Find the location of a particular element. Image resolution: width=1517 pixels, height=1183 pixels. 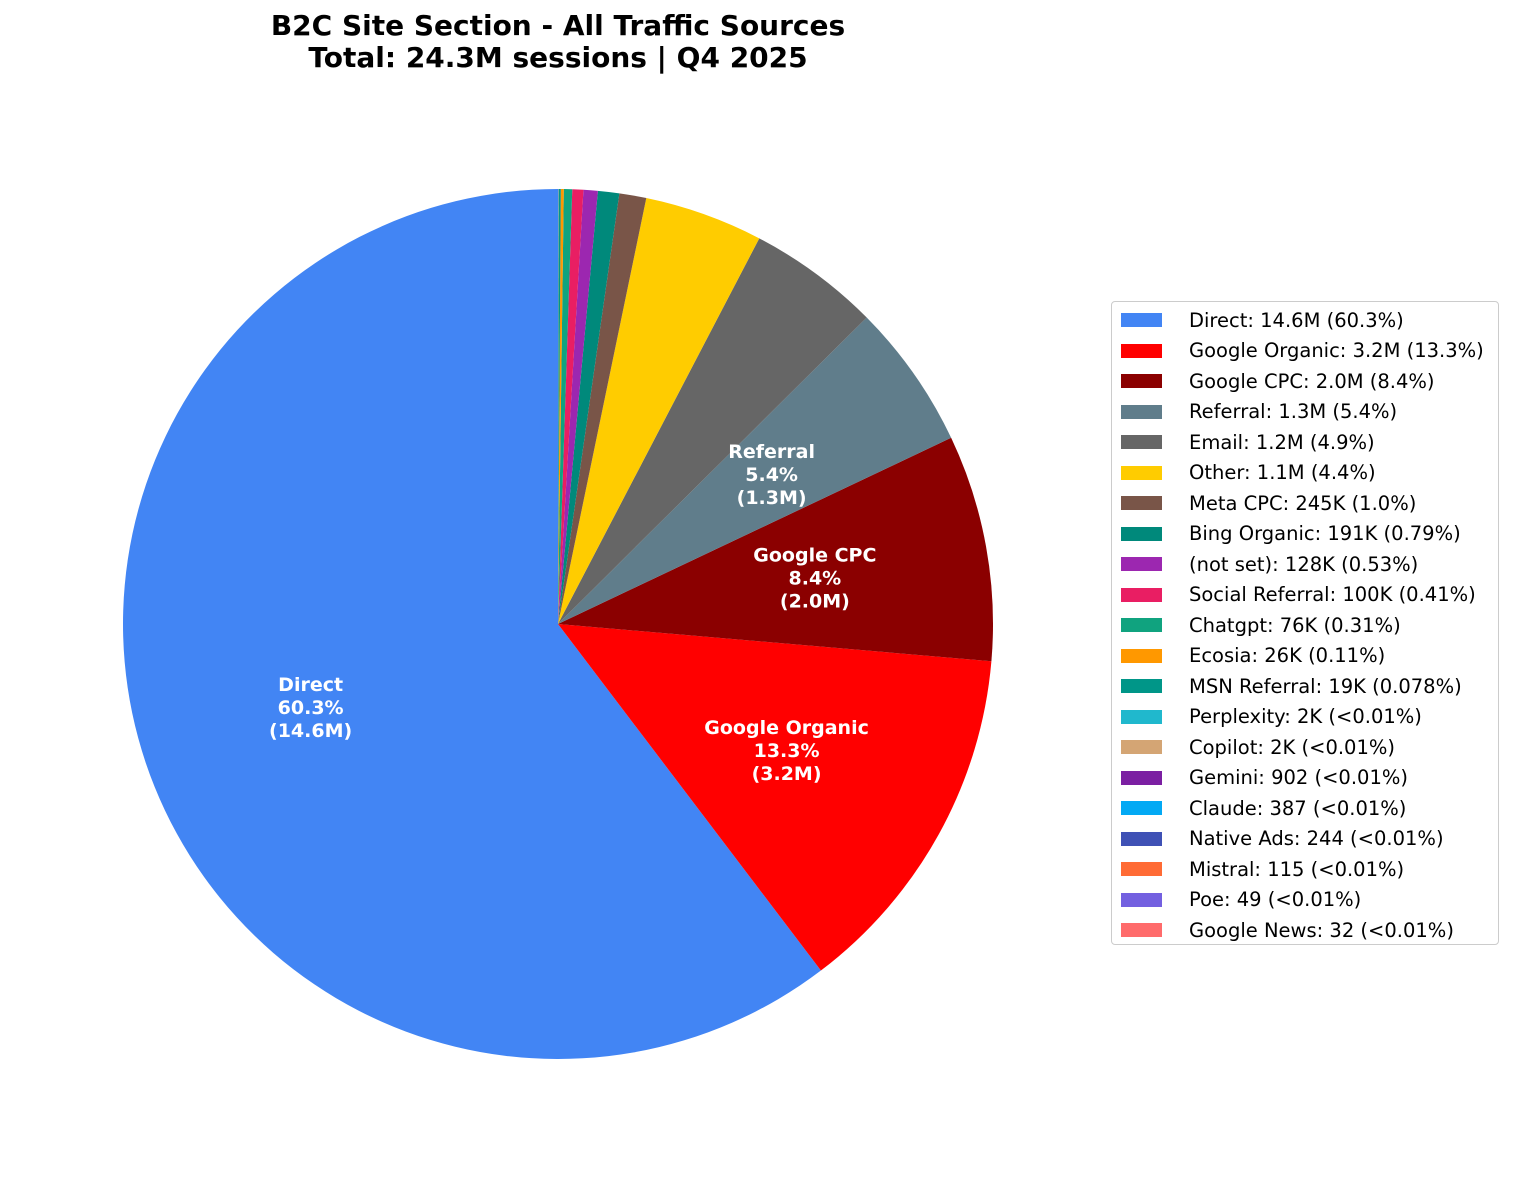

pie-slice-referral is located at coordinates (755, 470).